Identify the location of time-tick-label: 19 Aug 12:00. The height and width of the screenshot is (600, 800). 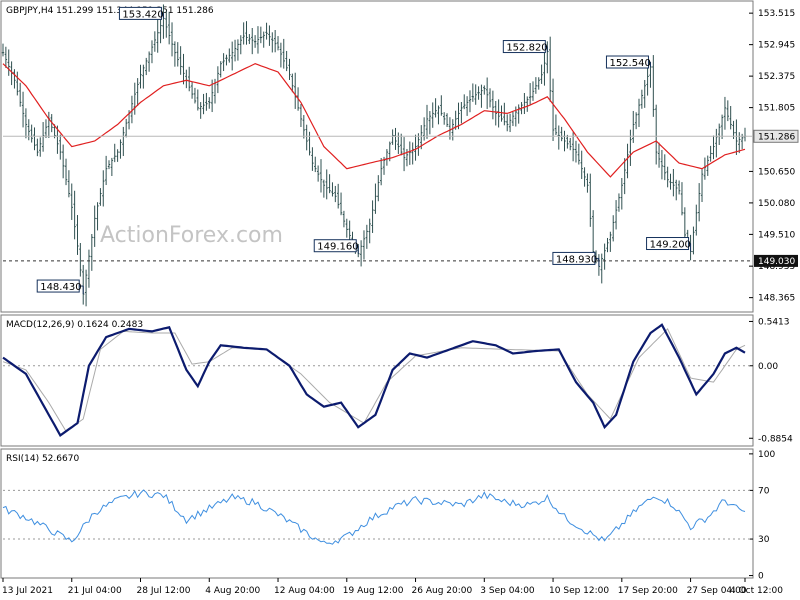
(373, 591).